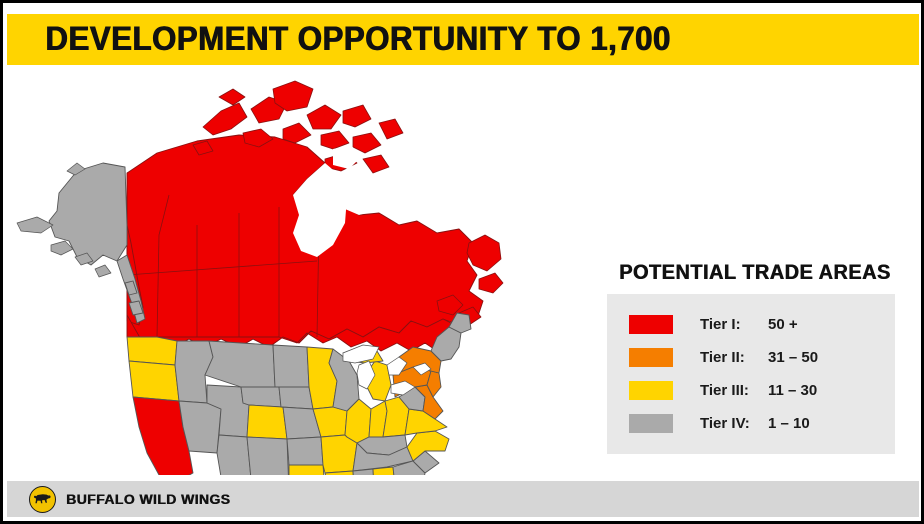 This screenshot has height=524, width=924. I want to click on legend-range-label: 11 – 30, so click(793, 390).